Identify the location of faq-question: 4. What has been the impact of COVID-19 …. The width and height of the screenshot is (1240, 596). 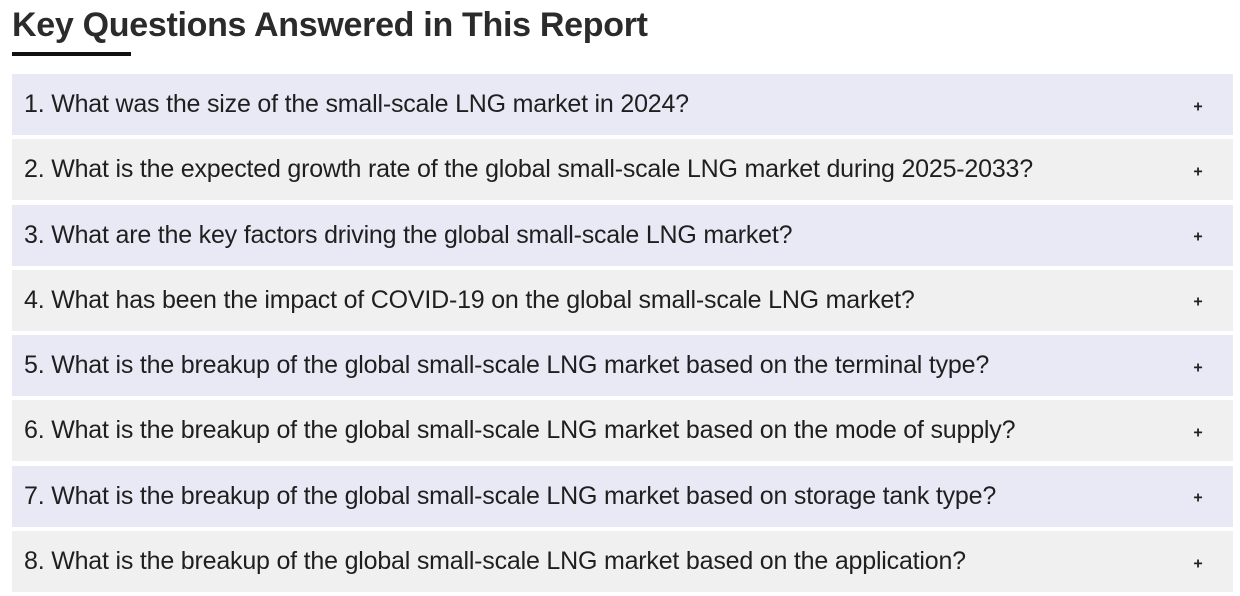
(469, 299).